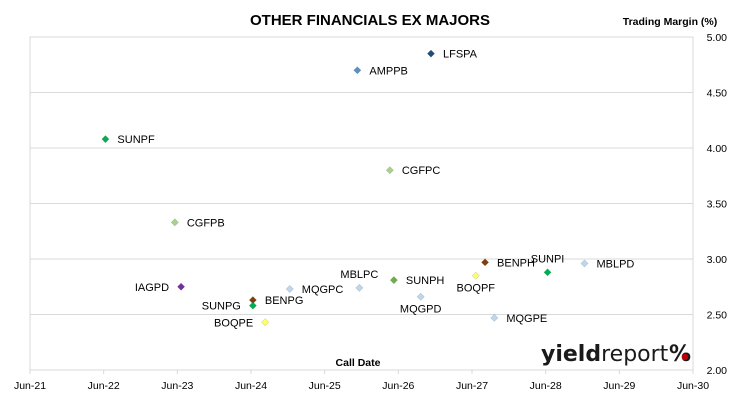 The image size is (731, 401). Describe the element at coordinates (717, 316) in the screenshot. I see `y-tick-label: 2.50` at that location.